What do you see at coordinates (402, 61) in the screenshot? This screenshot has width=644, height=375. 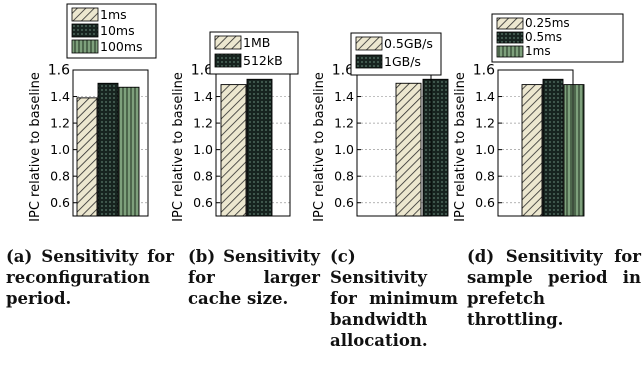 I see `legend-label: 1GB/s` at bounding box center [402, 61].